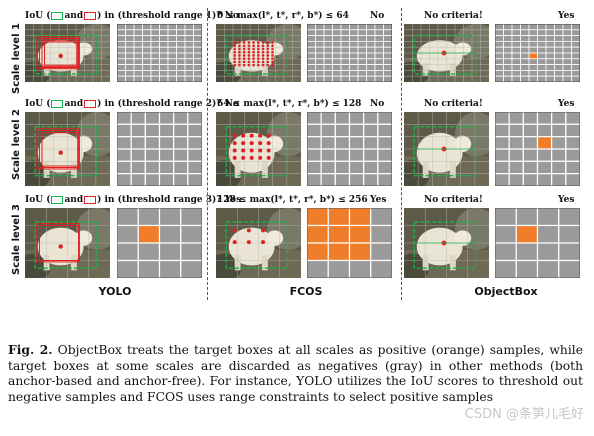  I want to click on caption-label: Fig. 2., so click(30, 349).